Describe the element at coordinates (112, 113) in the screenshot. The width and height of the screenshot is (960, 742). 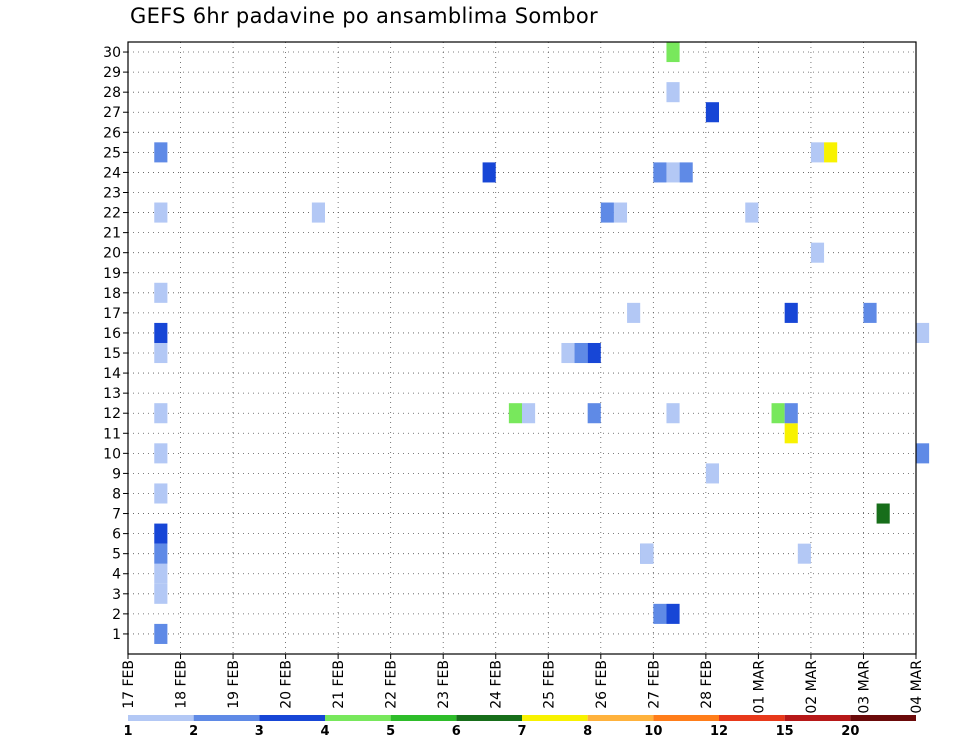
I see `y-tick-label: 27` at that location.